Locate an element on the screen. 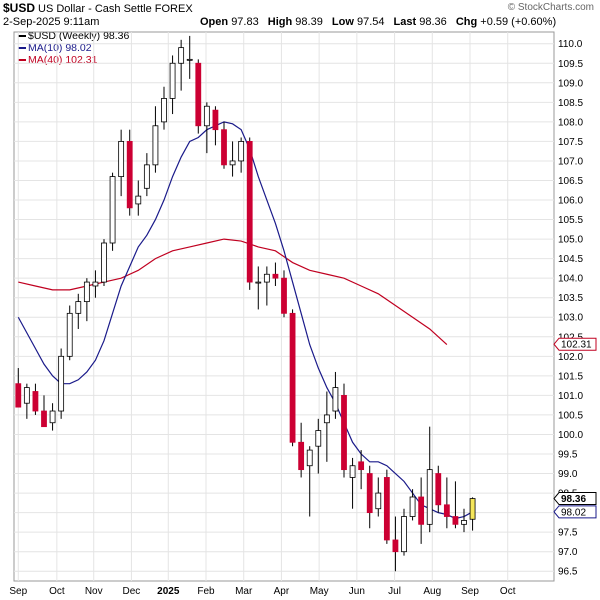  y-tick-label: 105.5 is located at coordinates (570, 220).